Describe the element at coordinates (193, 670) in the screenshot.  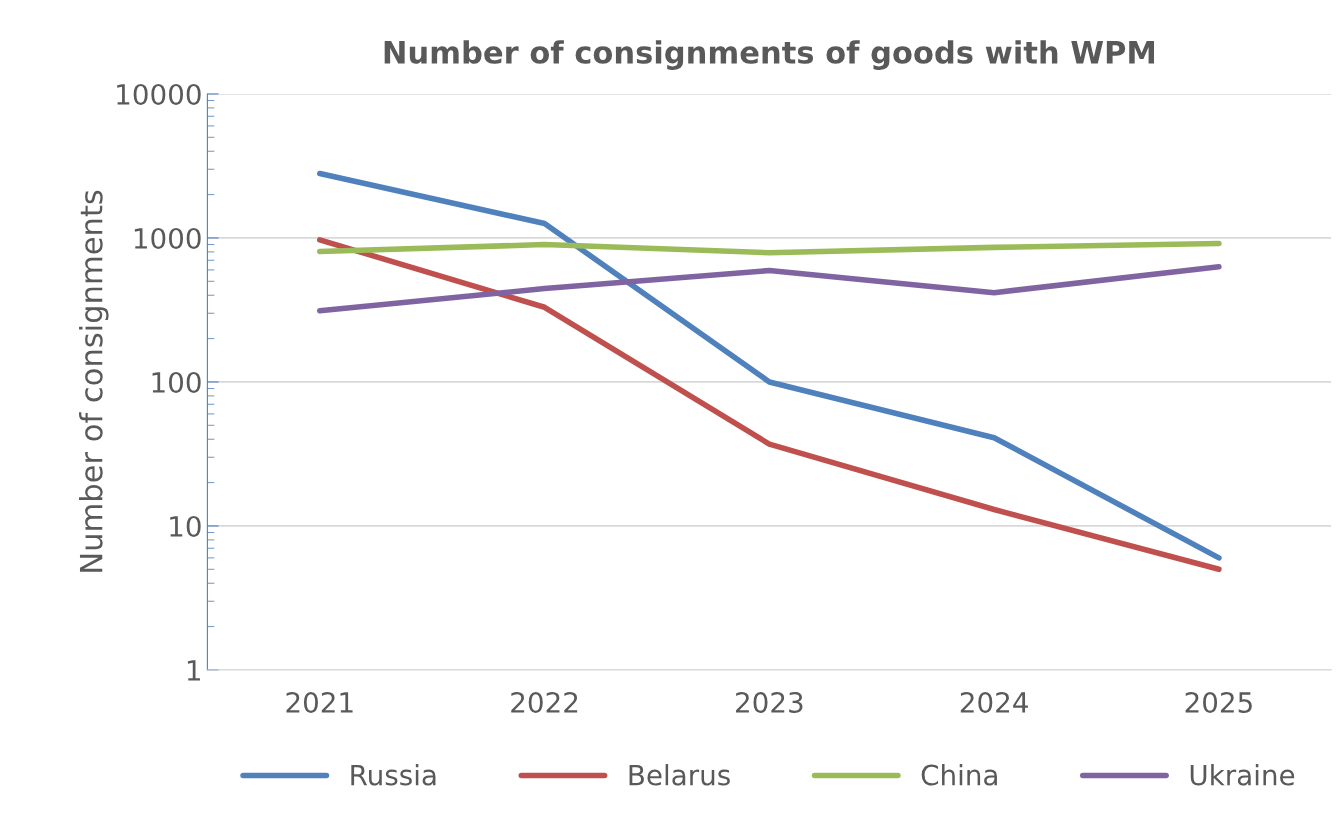
I see `y-tick-label: 1` at that location.